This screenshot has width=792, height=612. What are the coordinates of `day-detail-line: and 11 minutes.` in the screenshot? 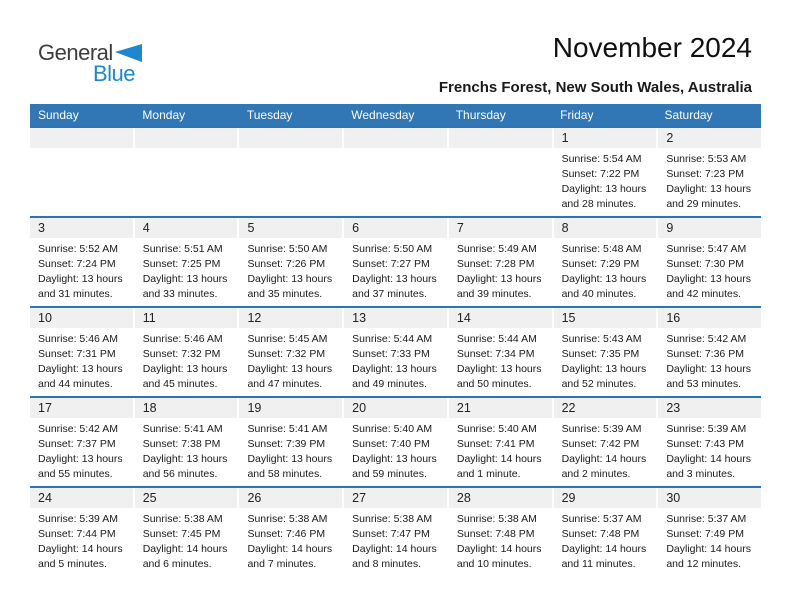 It's located at (598, 564).